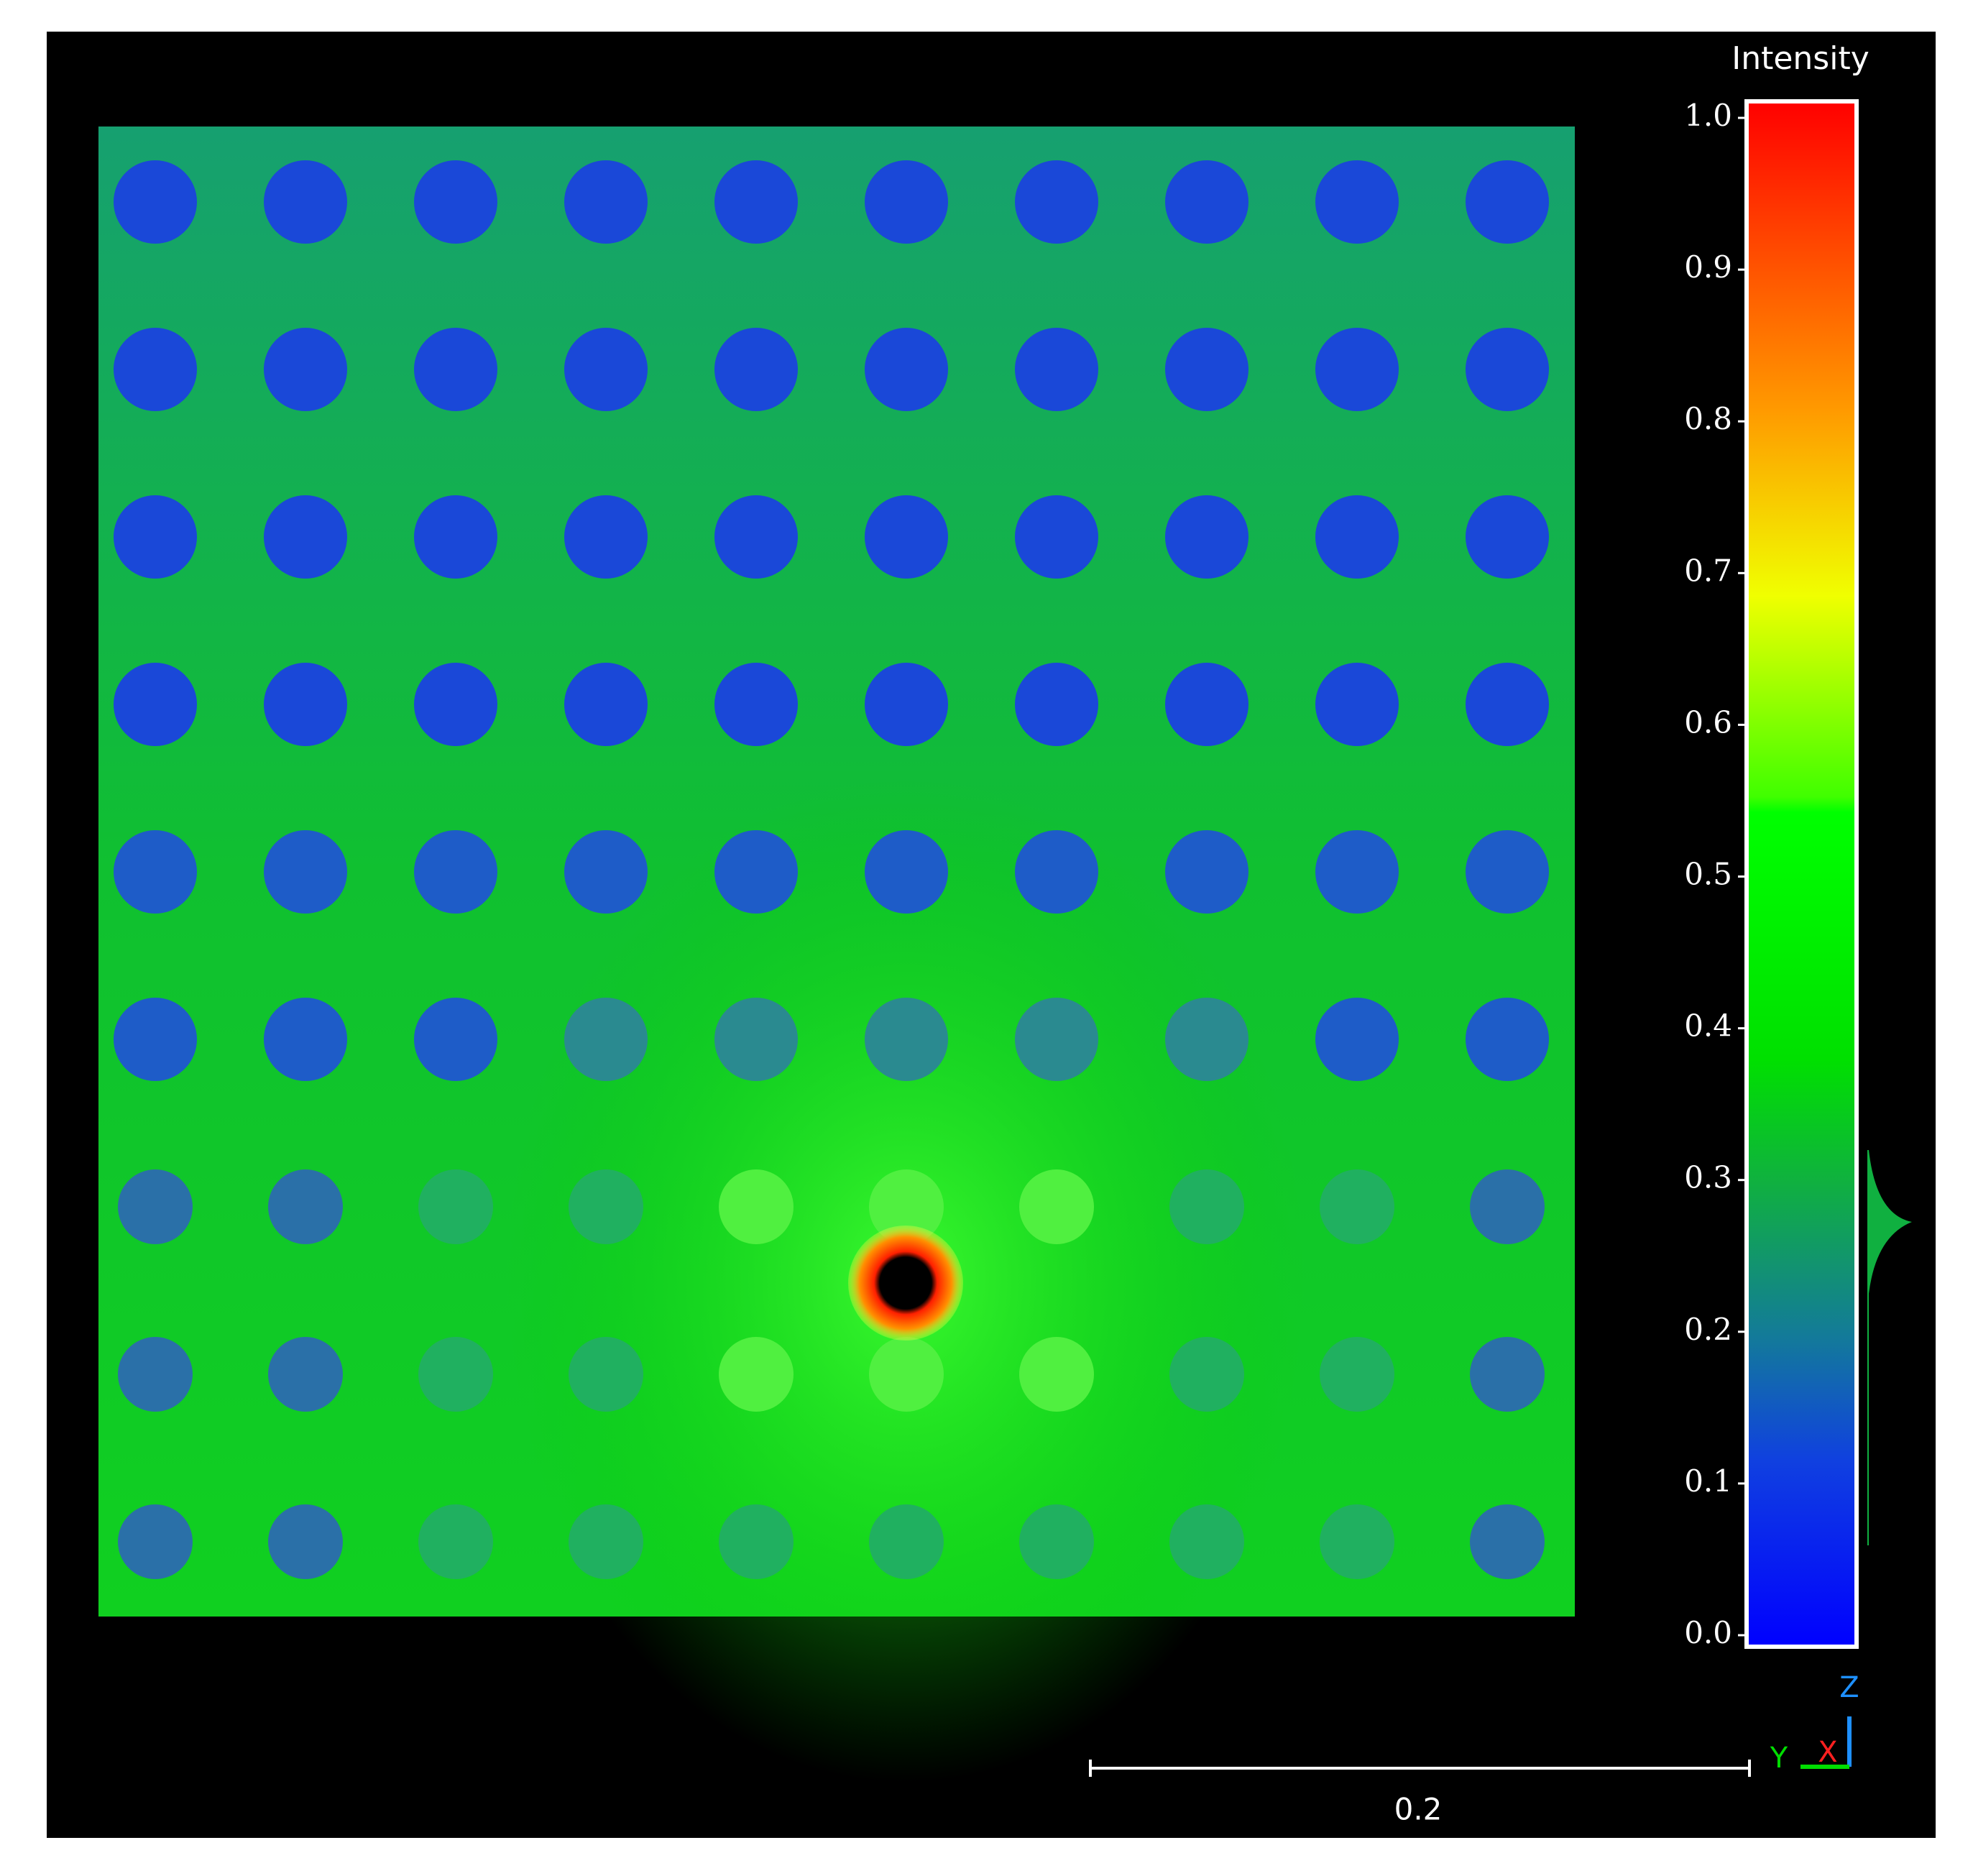  What do you see at coordinates (1801, 874) in the screenshot?
I see `color-bar` at bounding box center [1801, 874].